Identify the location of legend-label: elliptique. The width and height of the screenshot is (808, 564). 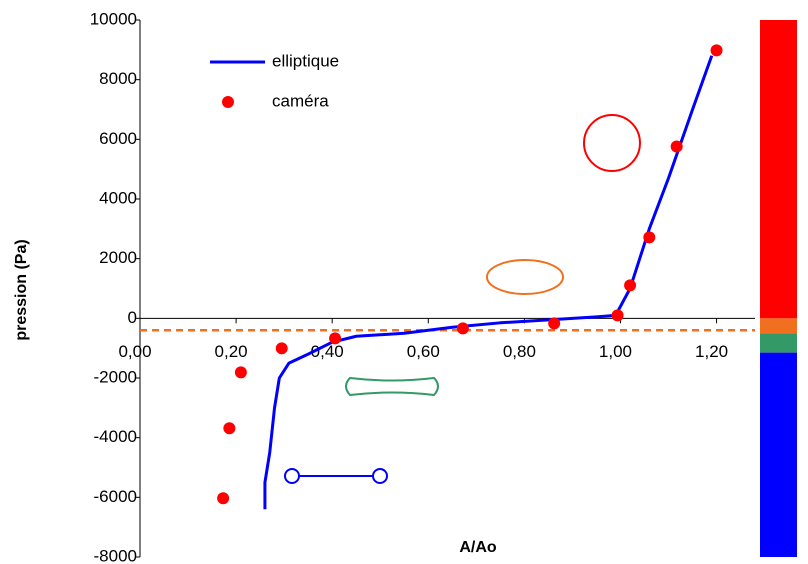
(305, 60).